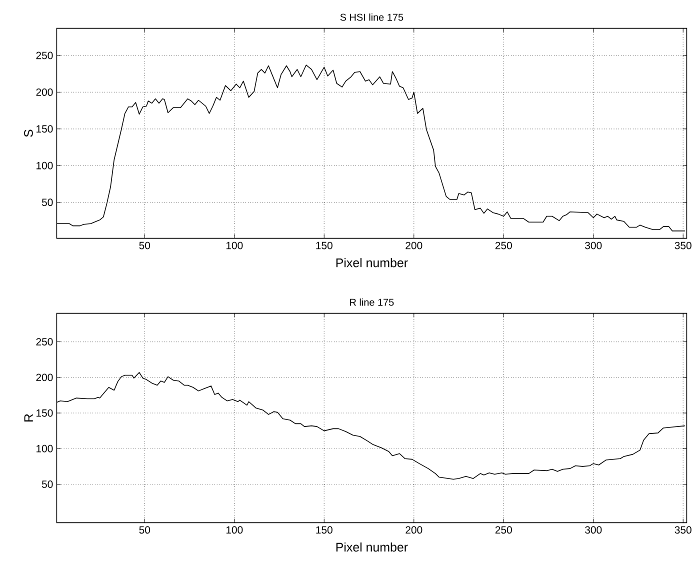  What do you see at coordinates (372, 302) in the screenshot?
I see `chart-title: R line 175` at bounding box center [372, 302].